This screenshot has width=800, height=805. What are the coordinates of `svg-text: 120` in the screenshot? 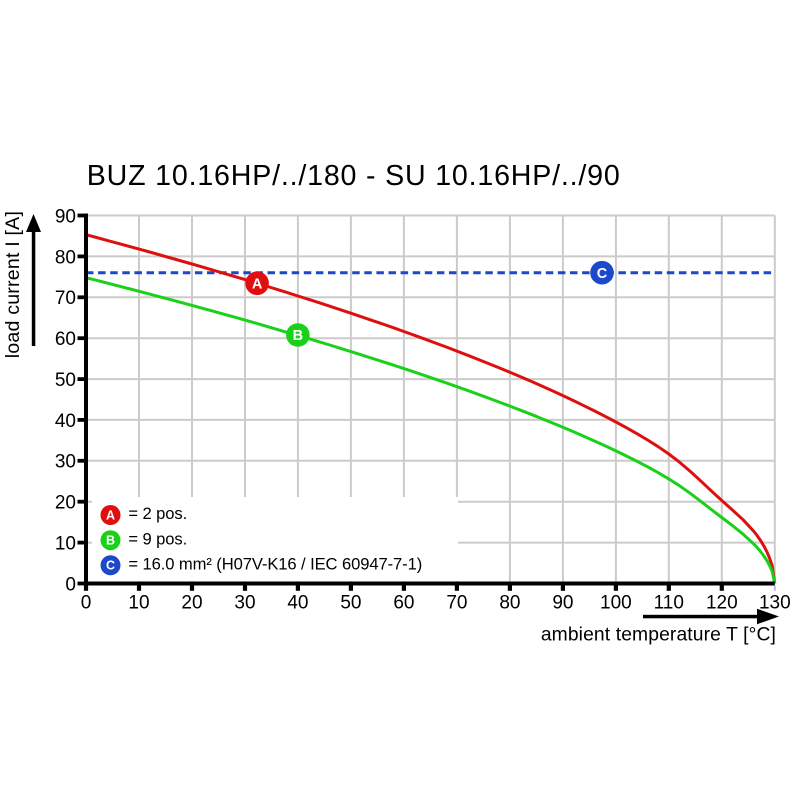 It's located at (722, 603).